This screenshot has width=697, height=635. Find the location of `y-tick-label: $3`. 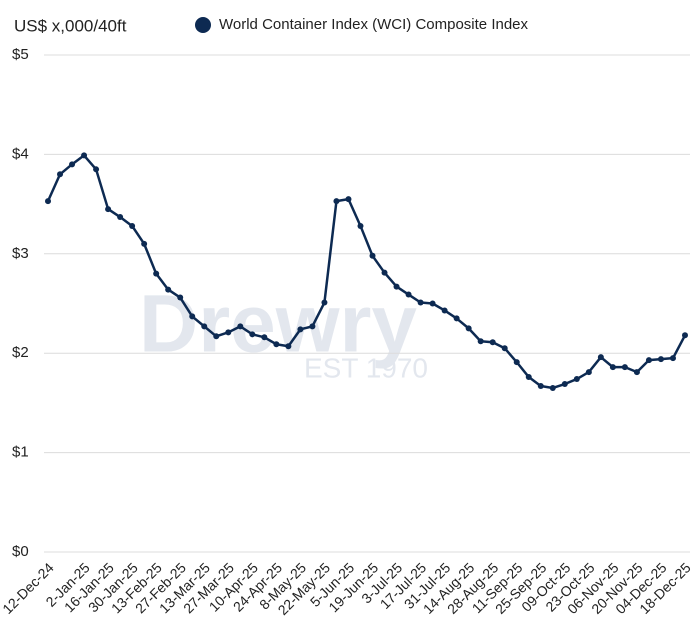

y-tick-label: $3 is located at coordinates (20, 253).